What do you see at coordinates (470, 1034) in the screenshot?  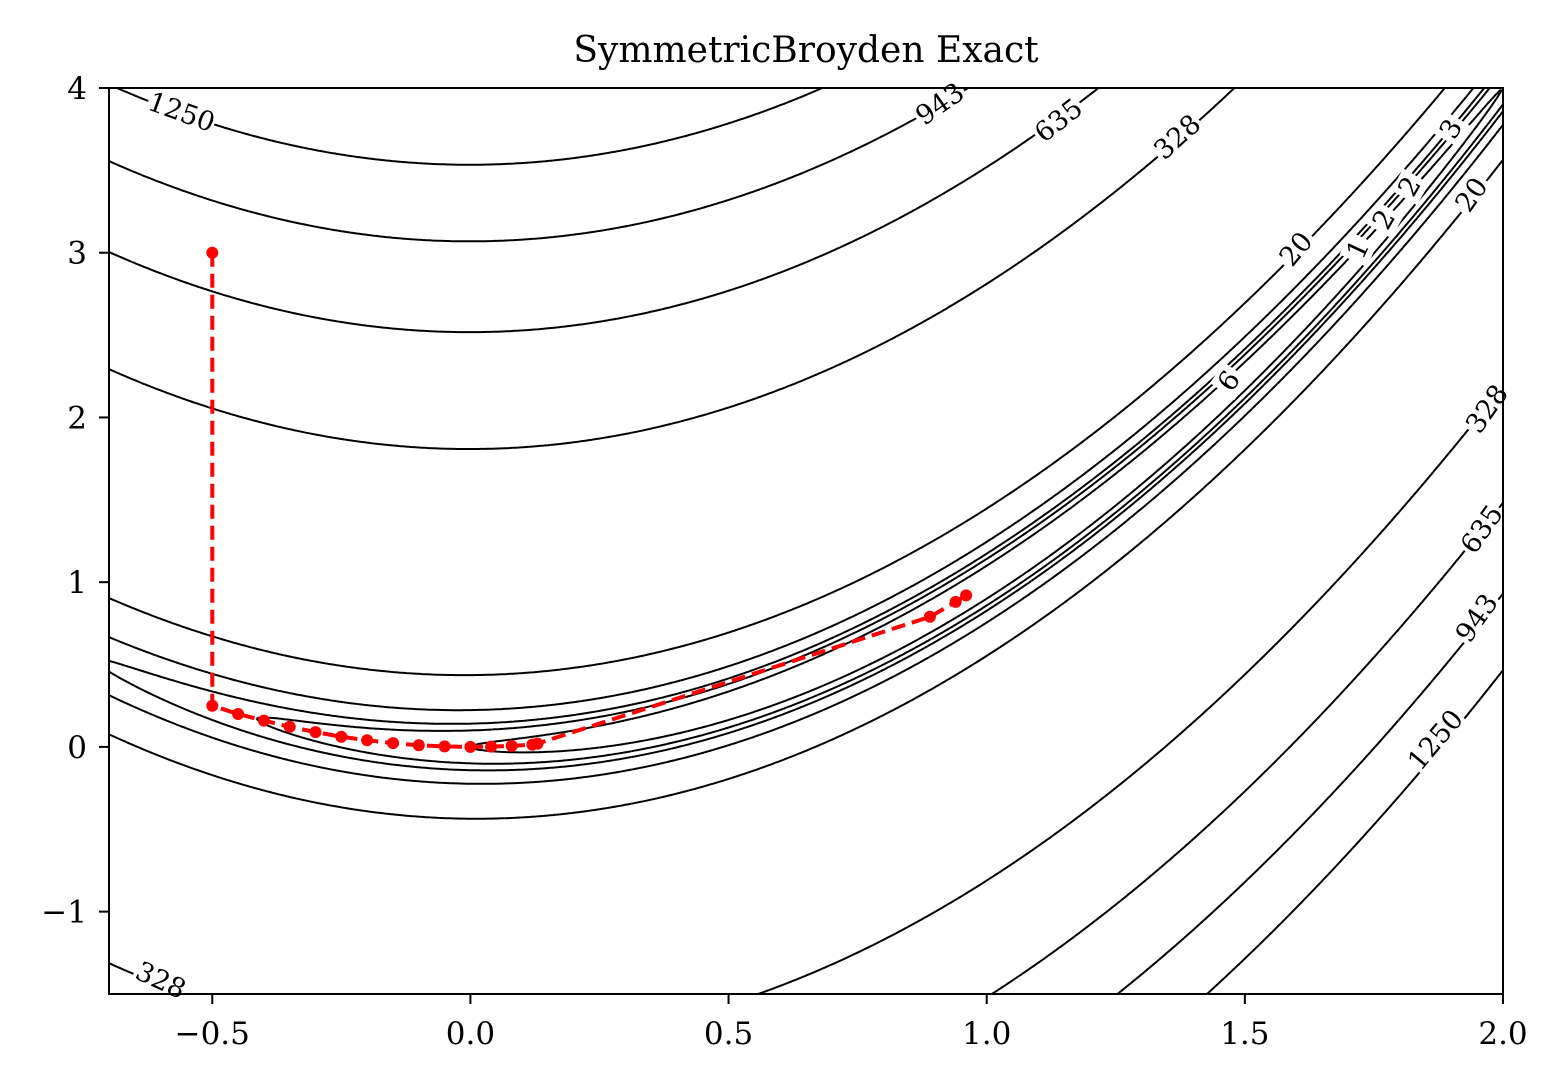 I see `x-tick-label: 0.0` at bounding box center [470, 1034].